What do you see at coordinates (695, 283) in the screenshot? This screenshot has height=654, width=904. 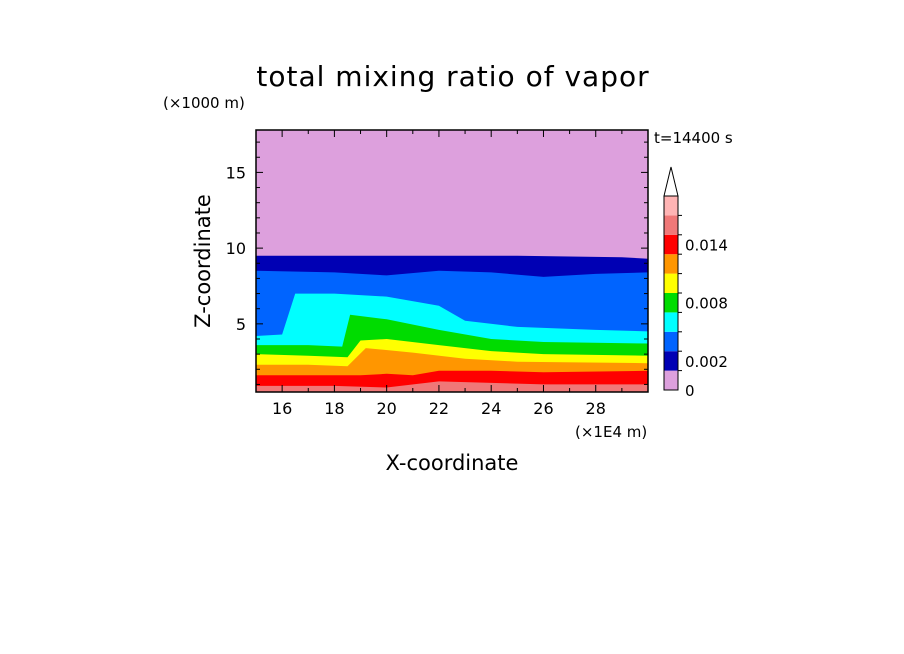 I see `colorbar: 0 0.002 0.008 0.014` at bounding box center [695, 283].